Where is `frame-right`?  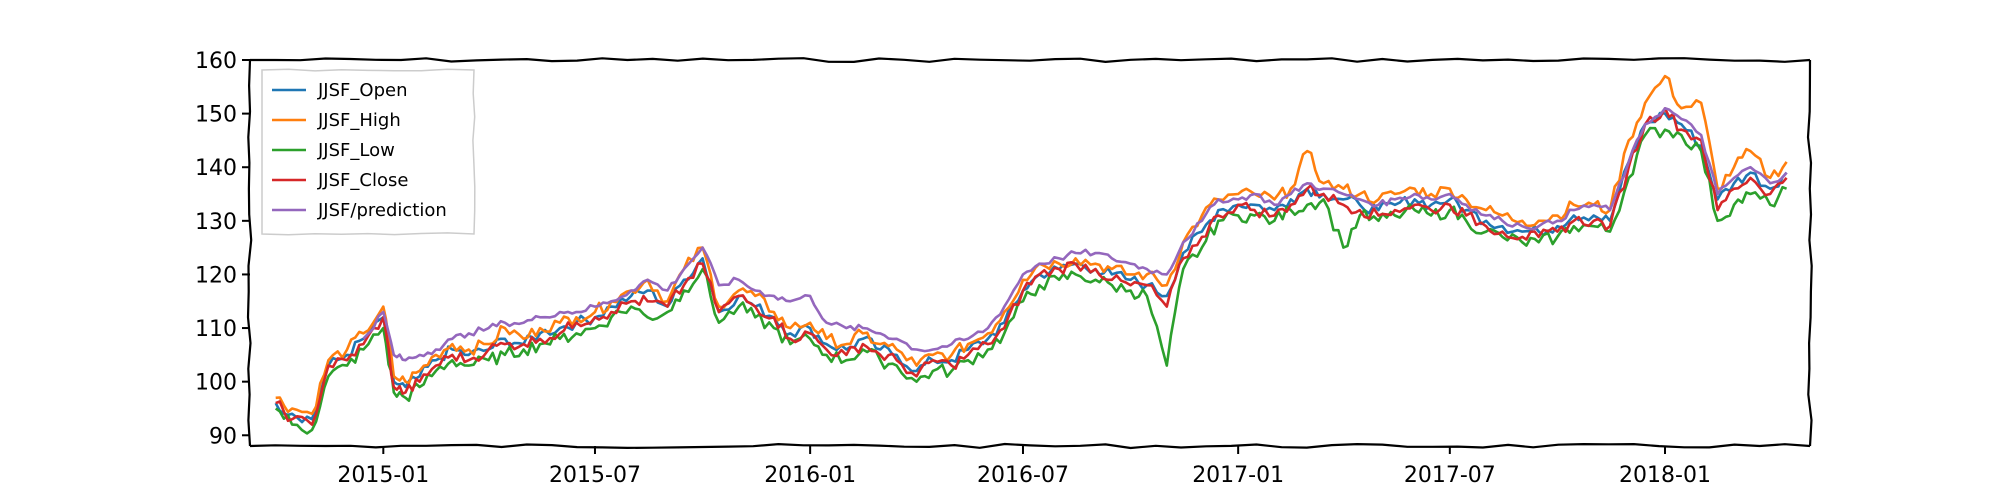
frame-right is located at coordinates (1809, 253).